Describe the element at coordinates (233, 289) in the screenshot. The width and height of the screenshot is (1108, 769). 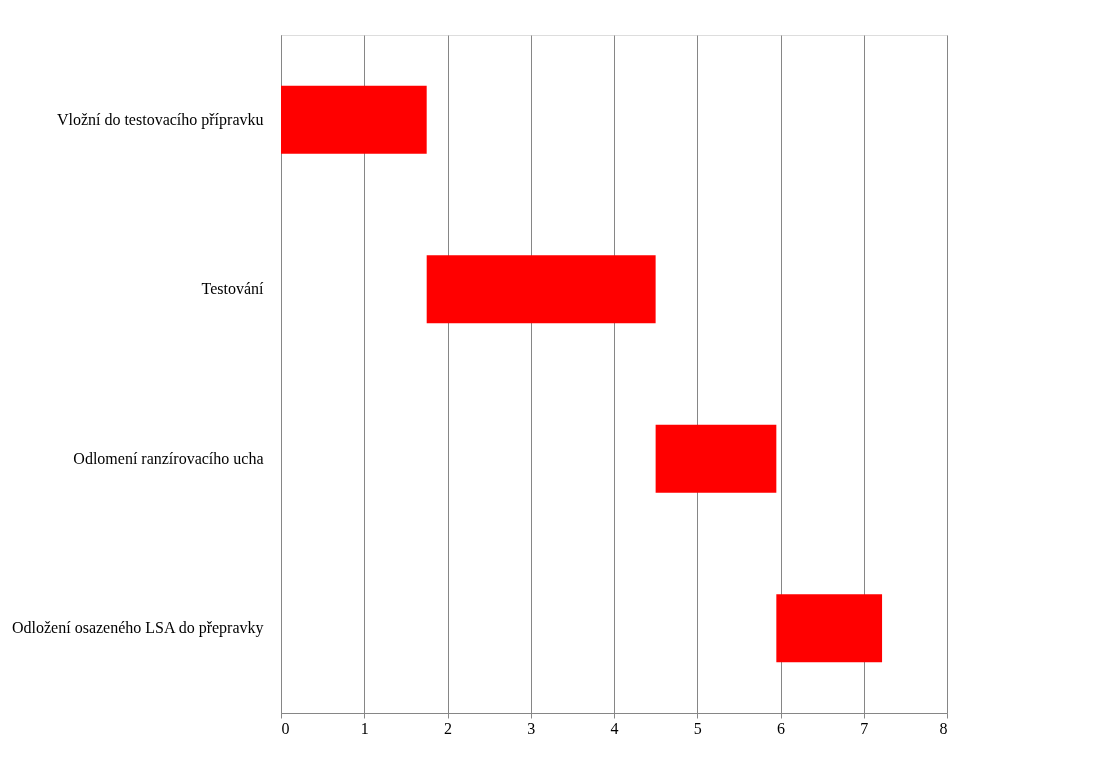
I see `y-tick-label: Testování` at that location.